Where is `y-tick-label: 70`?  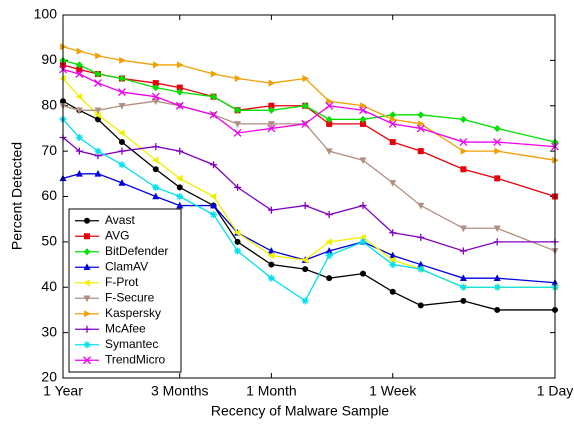
y-tick-label: 70 is located at coordinates (49, 150).